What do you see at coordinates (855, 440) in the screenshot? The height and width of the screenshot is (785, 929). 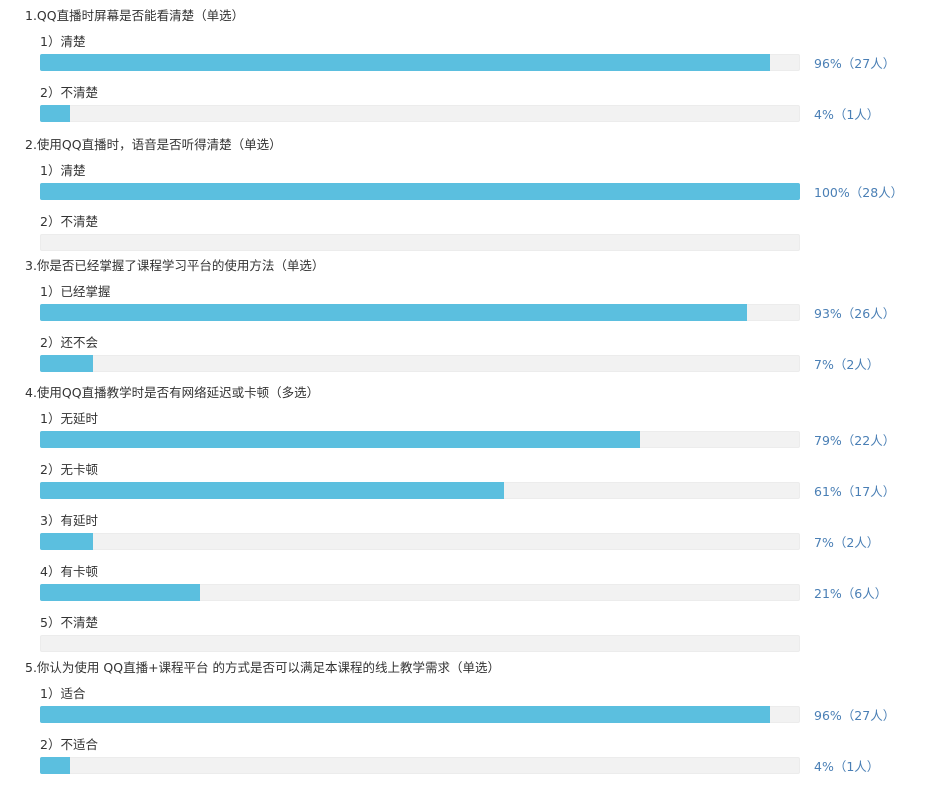 I see `bar-value-label: 79%（22人）` at bounding box center [855, 440].